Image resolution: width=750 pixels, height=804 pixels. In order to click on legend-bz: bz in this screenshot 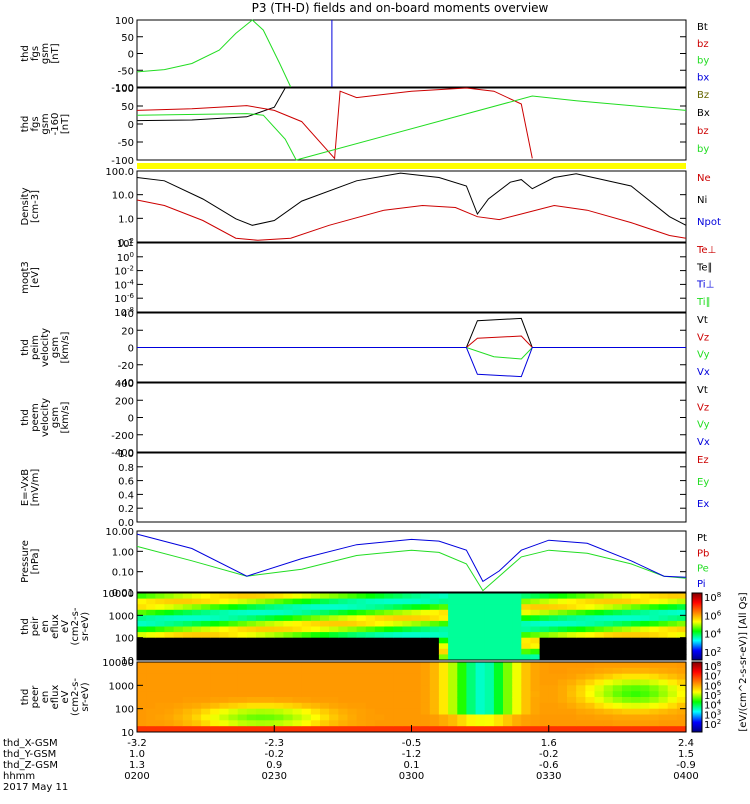, I will do `click(703, 131)`.